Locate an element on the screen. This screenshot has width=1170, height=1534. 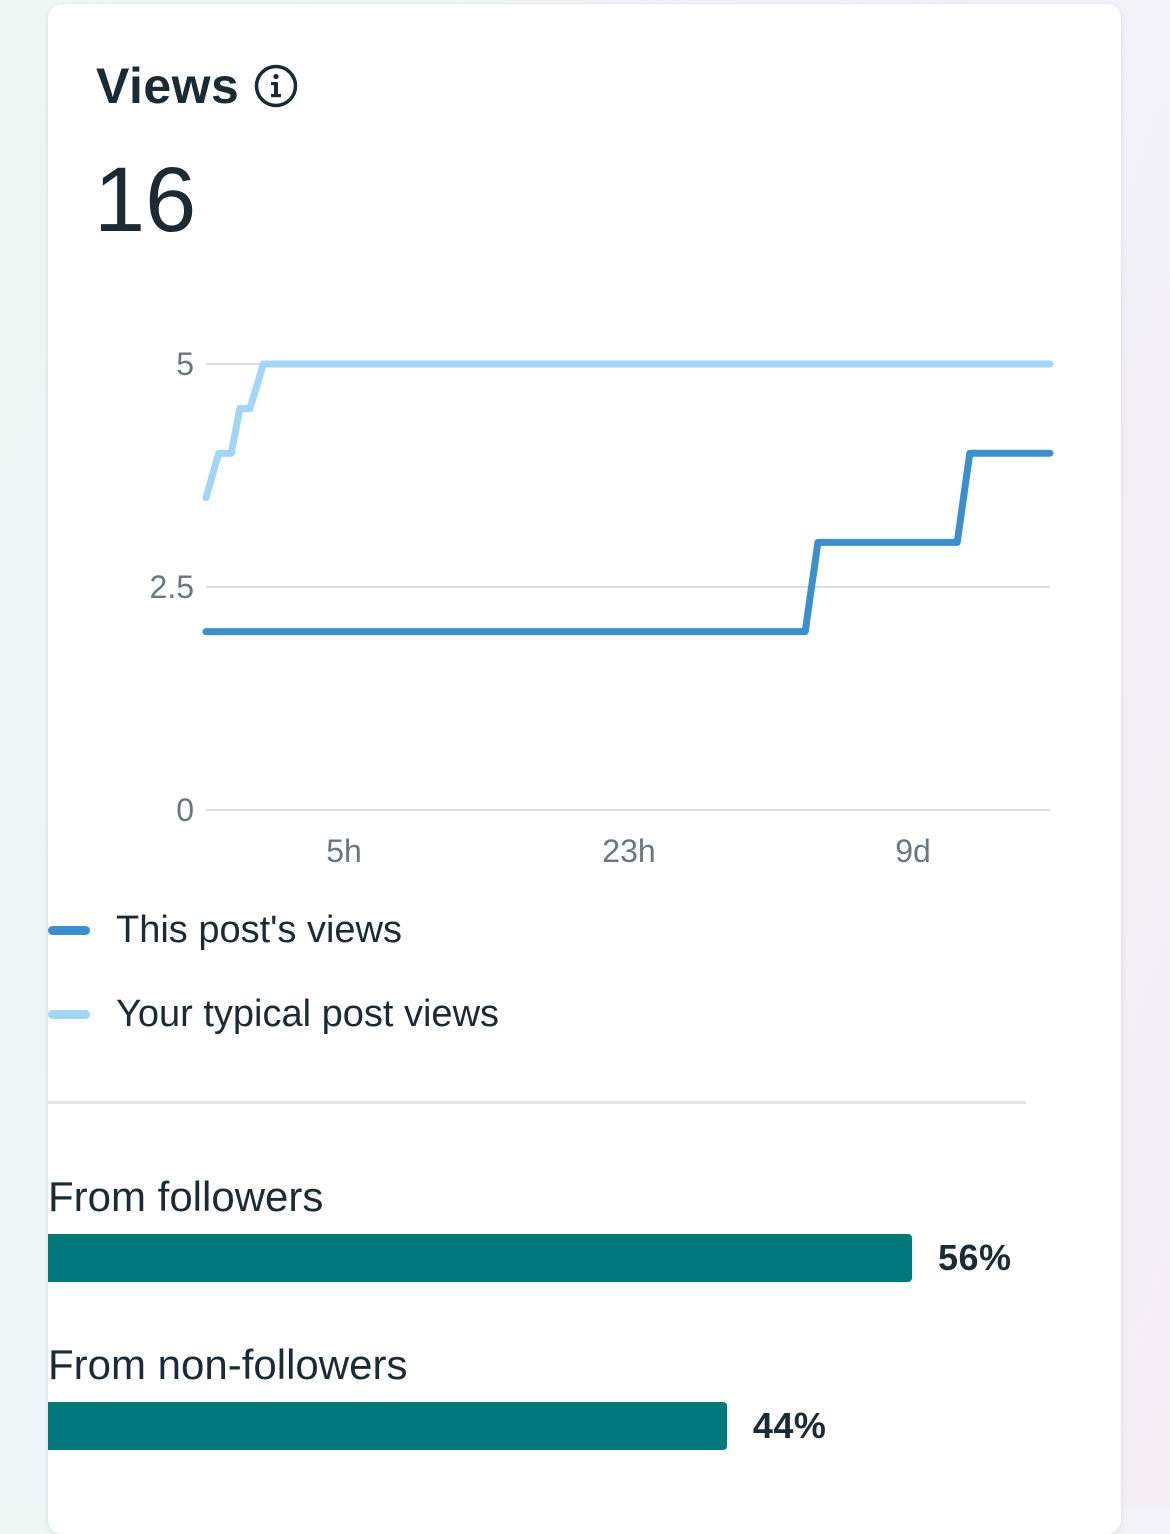
legend-label-typical: Your typical post views is located at coordinates (308, 1013).